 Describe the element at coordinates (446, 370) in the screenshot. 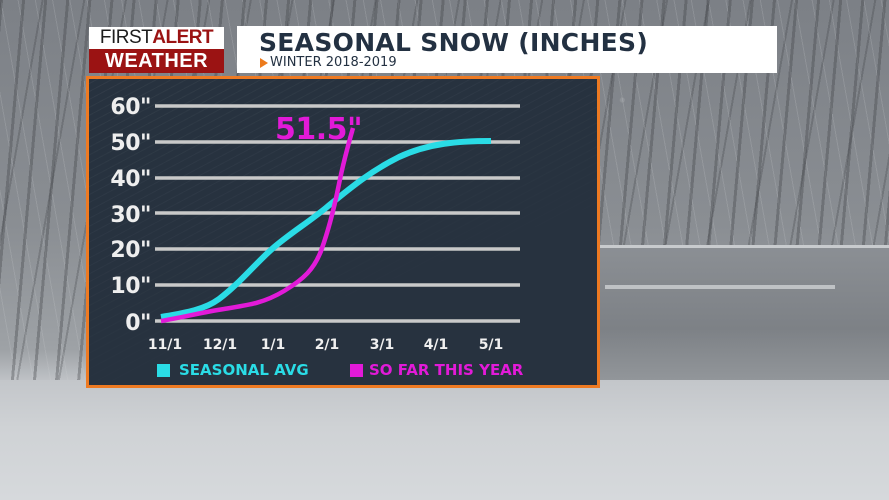

I see `legend-label: SO FAR THIS YEAR` at that location.